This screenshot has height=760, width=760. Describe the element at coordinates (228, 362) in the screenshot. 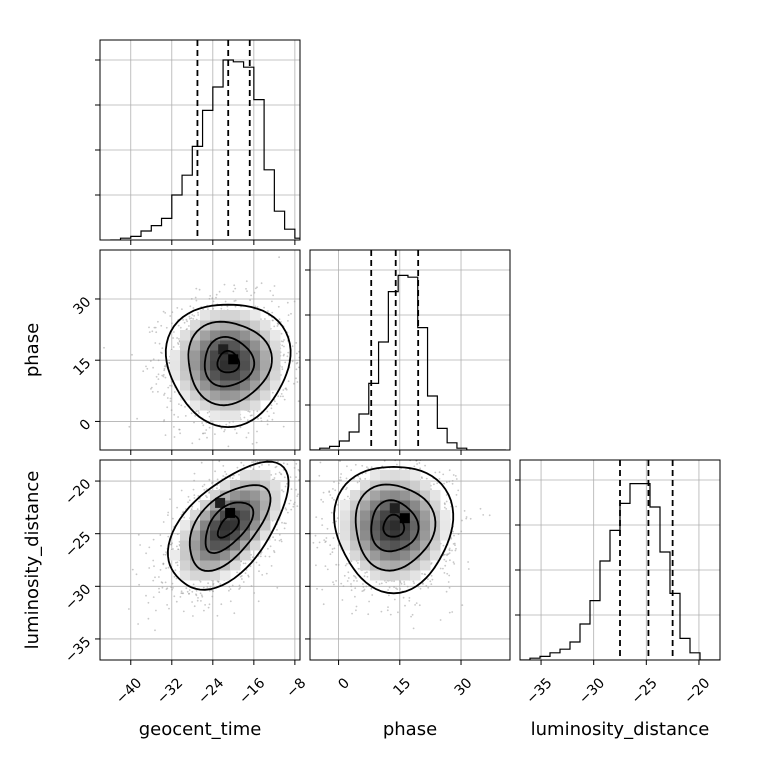

I see `contour-line` at that location.